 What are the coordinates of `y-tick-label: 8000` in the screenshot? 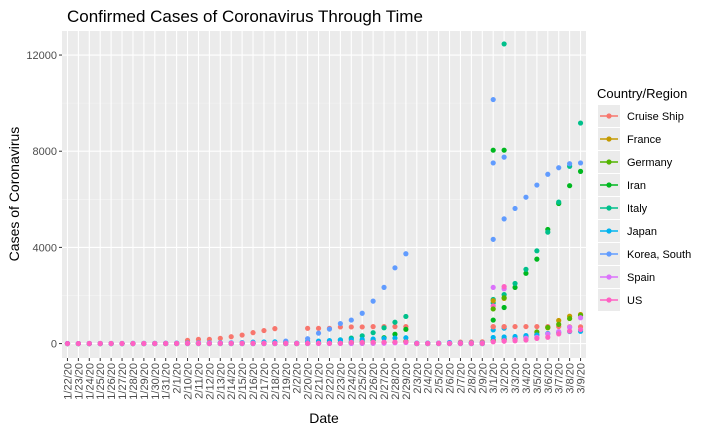 It's located at (45, 152).